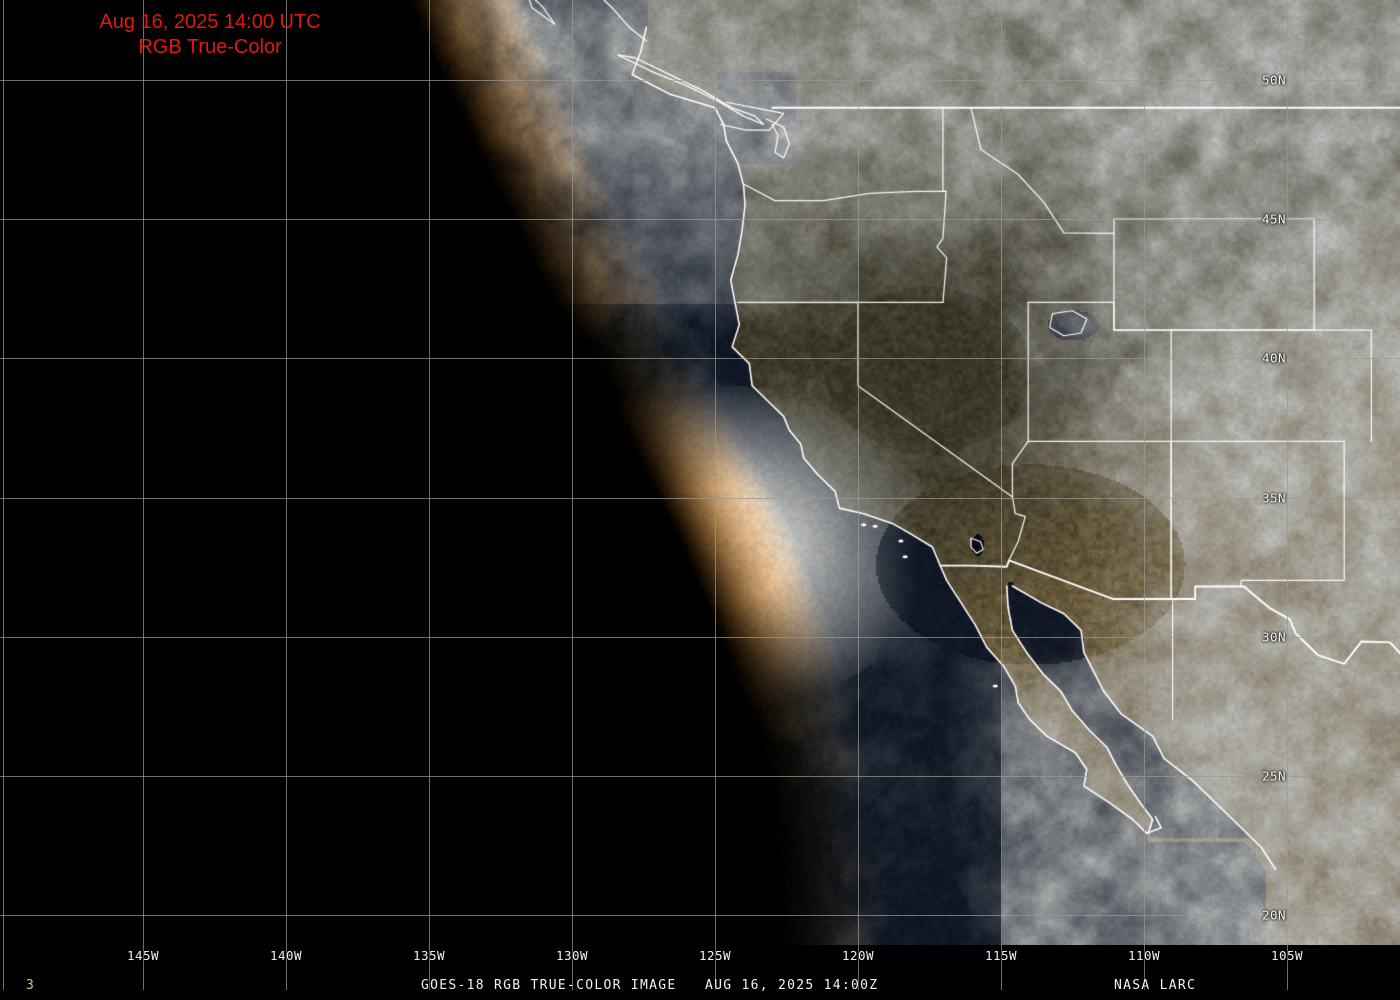  Describe the element at coordinates (143, 495) in the screenshot. I see `meridian-line-145w` at that location.